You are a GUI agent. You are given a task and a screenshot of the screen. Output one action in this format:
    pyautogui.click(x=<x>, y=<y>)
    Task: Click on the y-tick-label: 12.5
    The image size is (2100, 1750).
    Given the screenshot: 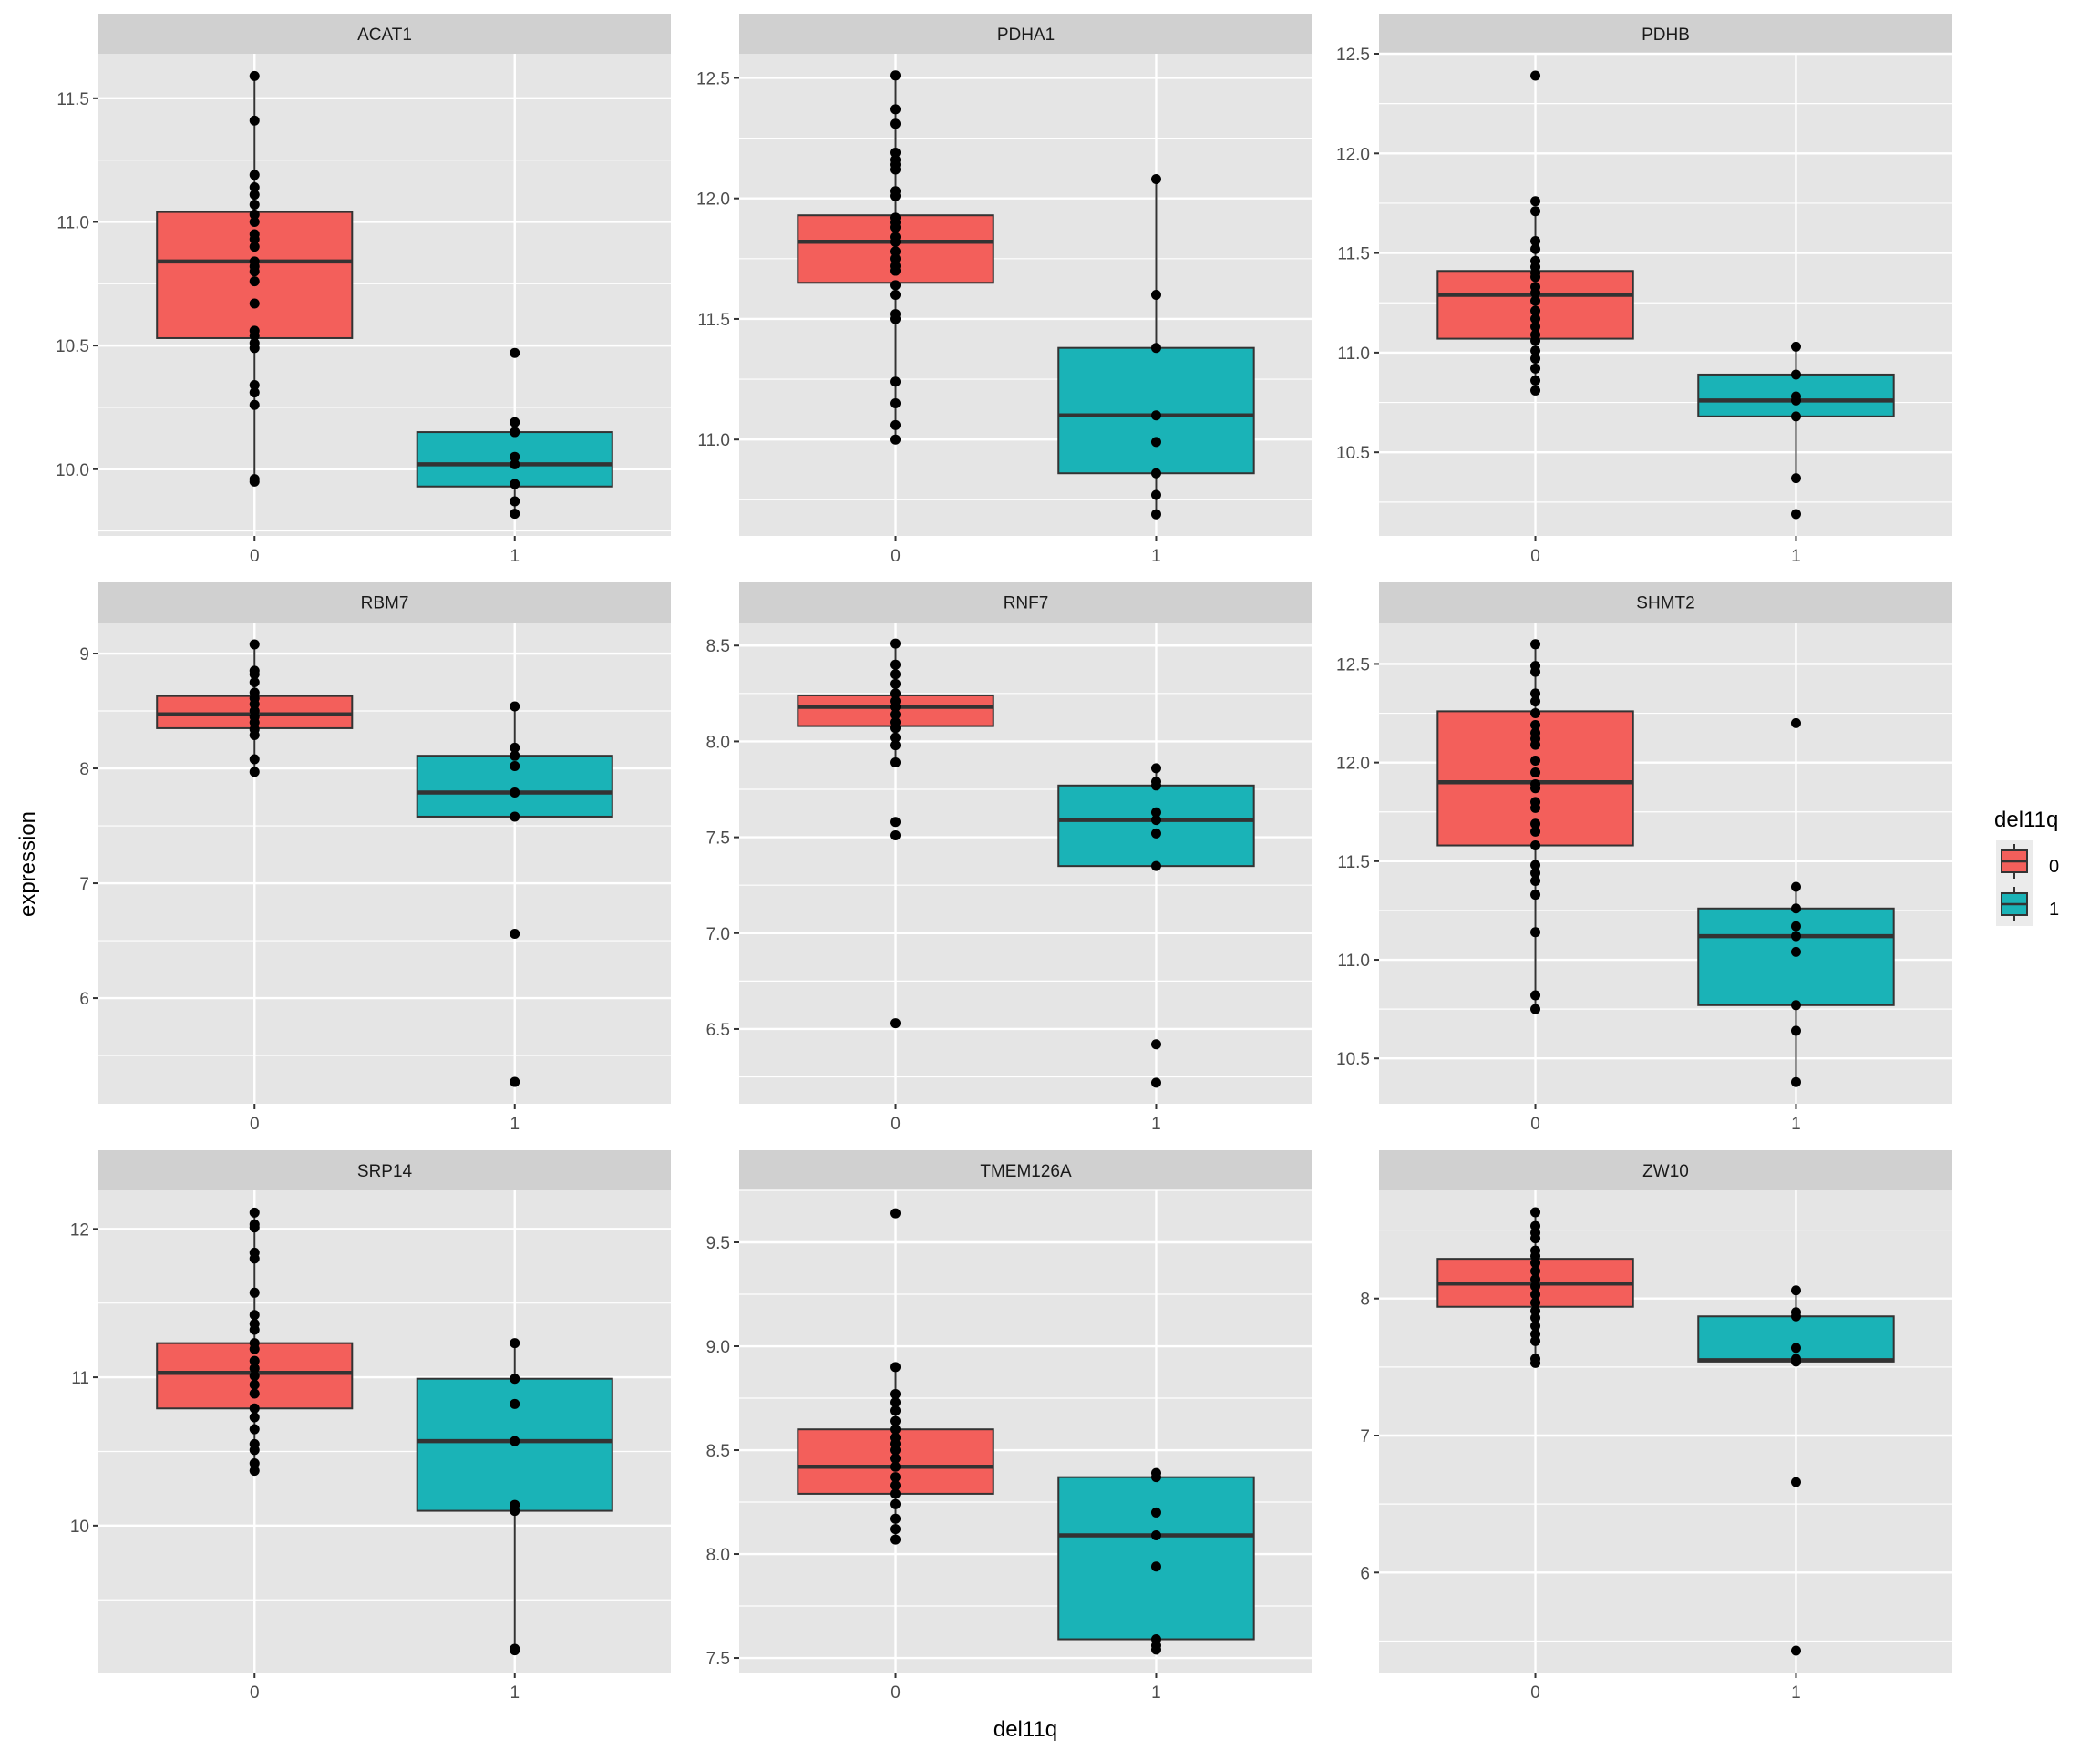 What is the action you would take?
    pyautogui.click(x=713, y=79)
    